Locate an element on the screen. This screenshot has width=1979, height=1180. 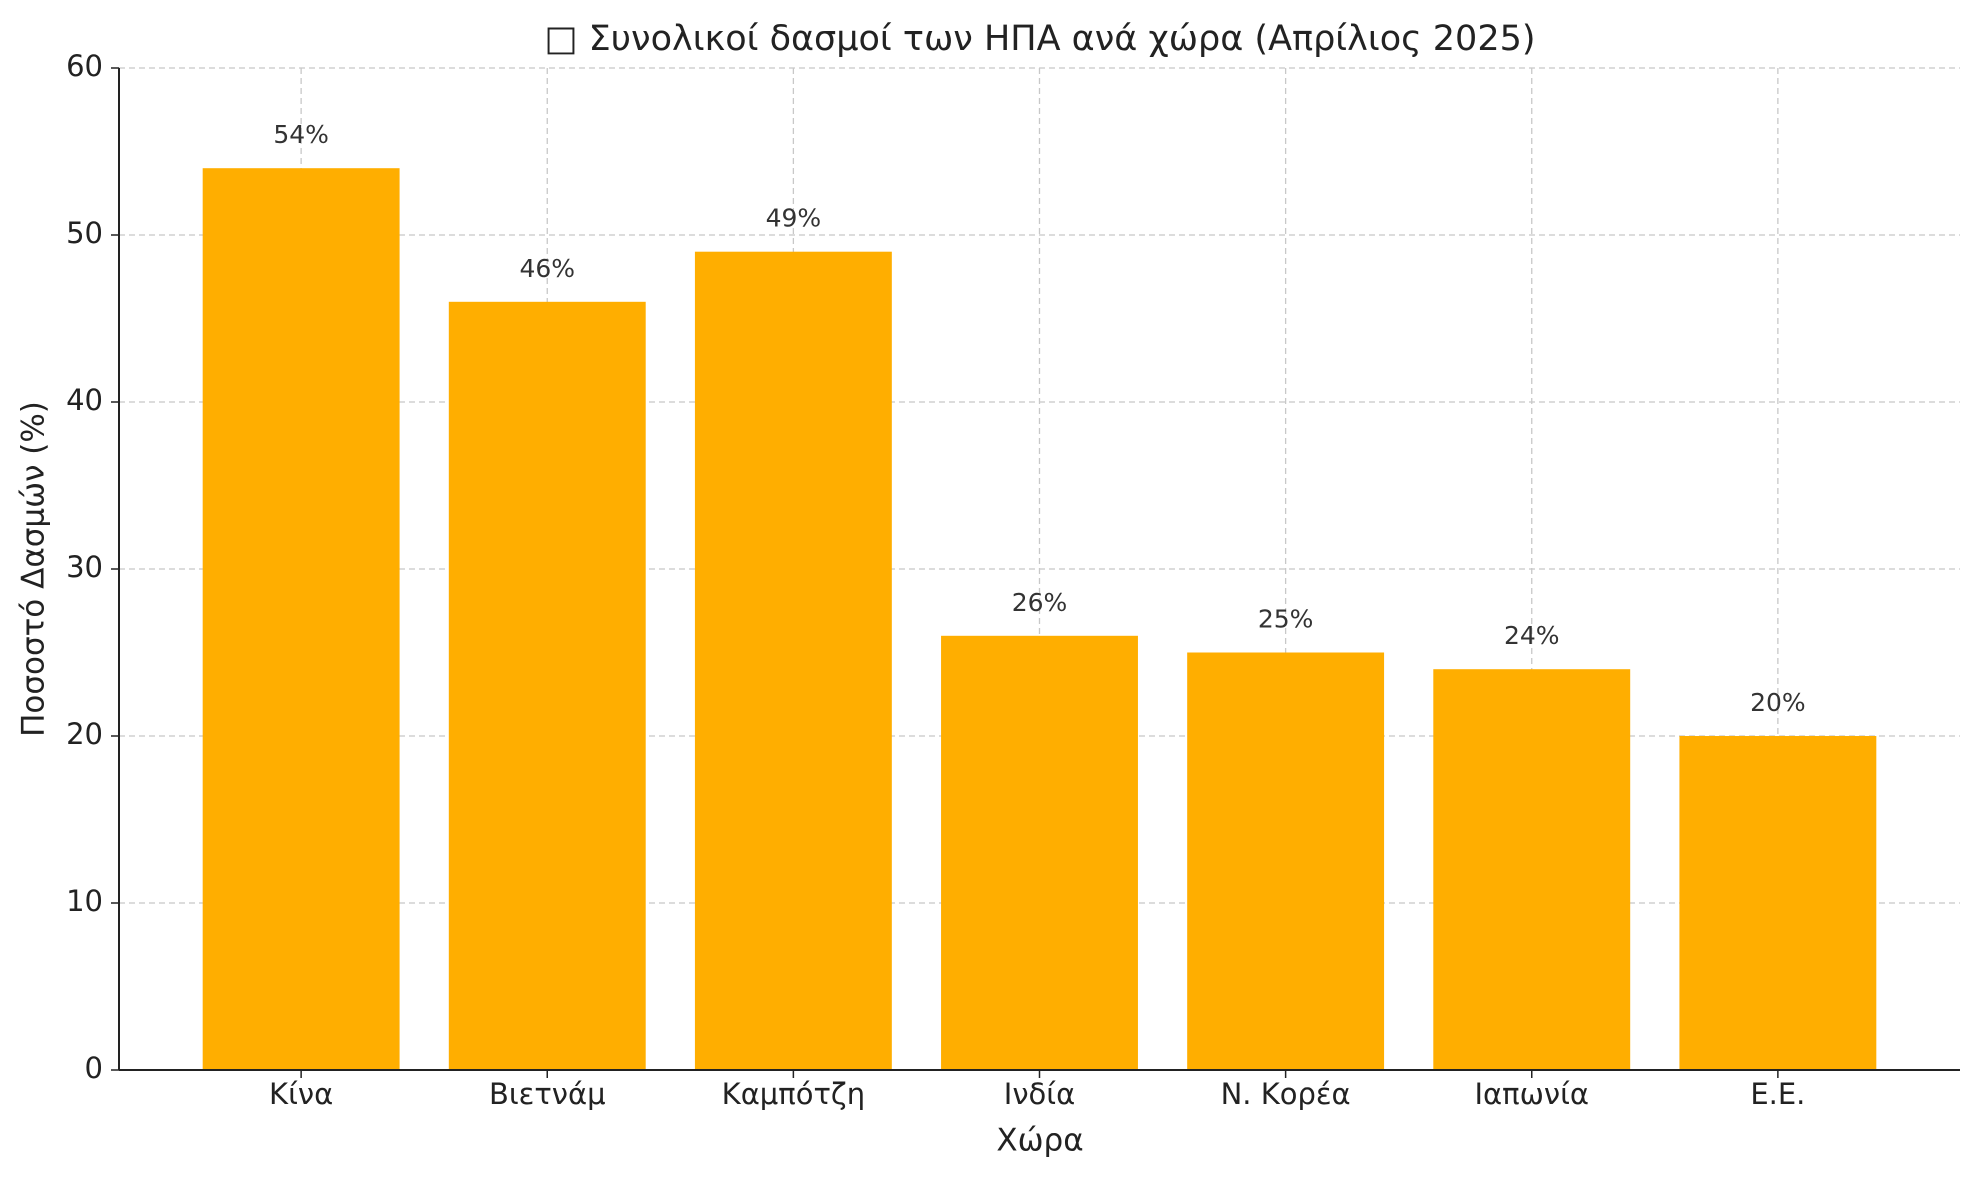
y-tick-label: 60 is located at coordinates (84, 66).